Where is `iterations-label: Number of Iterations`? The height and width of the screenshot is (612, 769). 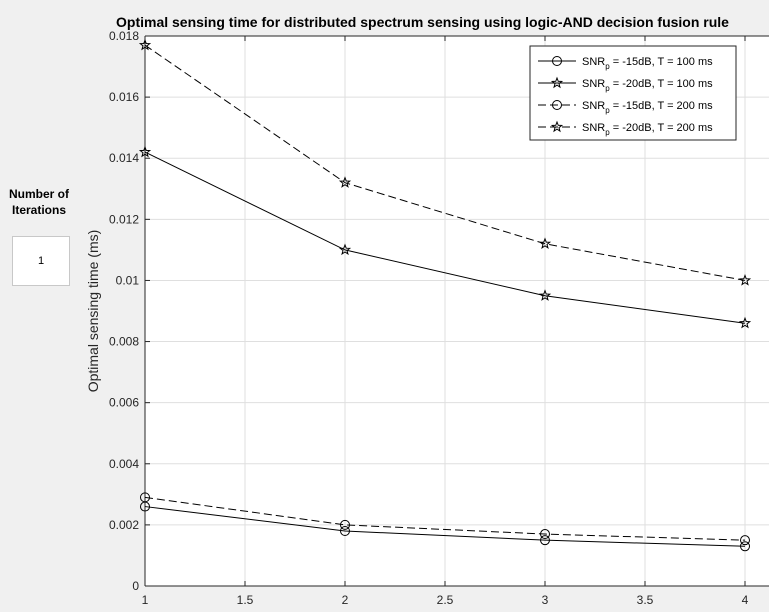
iterations-label: Number of Iterations is located at coordinates (39, 202).